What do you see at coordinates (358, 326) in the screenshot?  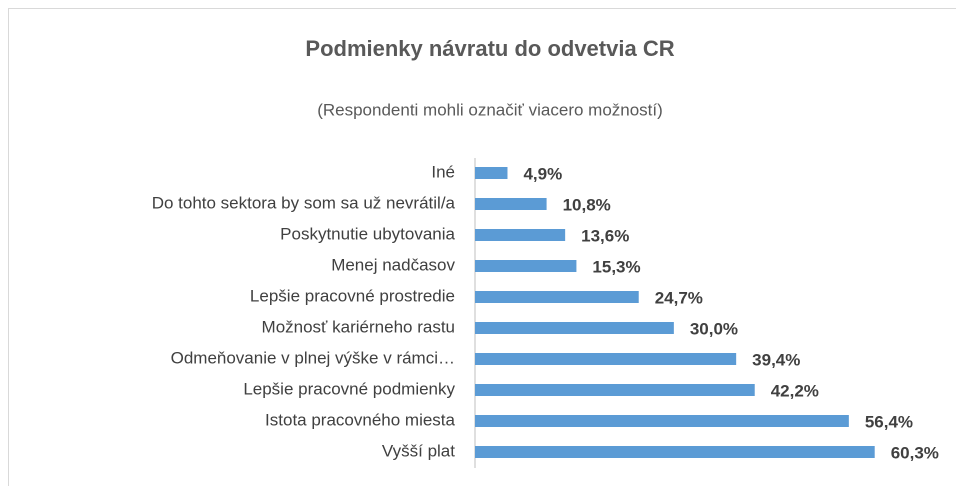 I see `y-tick-label: Možnosť kariérneho rastu` at bounding box center [358, 326].